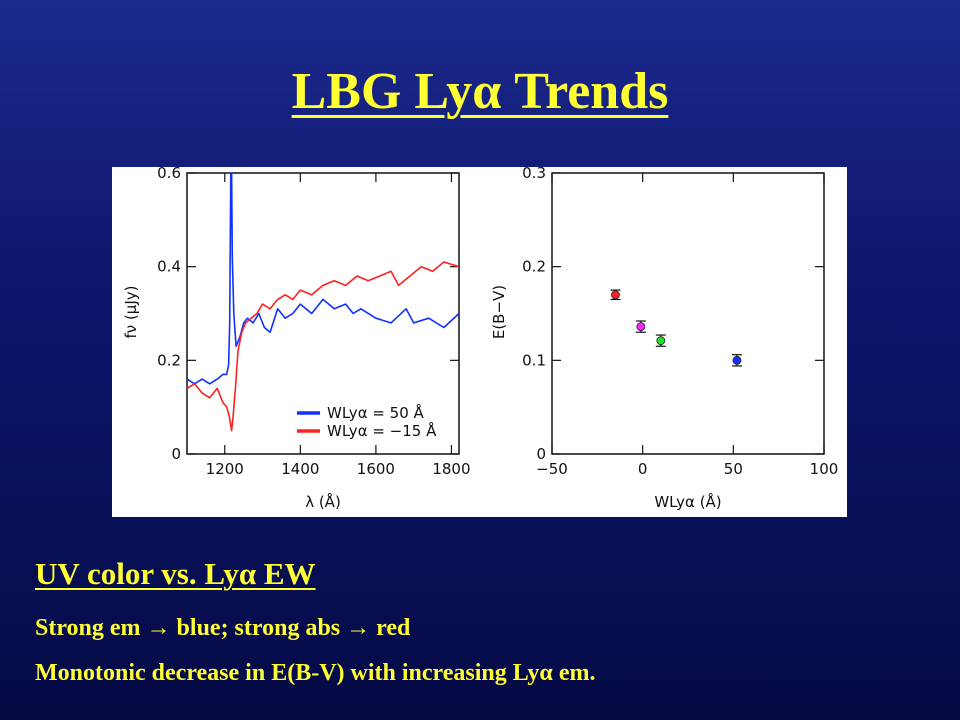  What do you see at coordinates (733, 469) in the screenshot?
I see `ebv-xtick-label: 50` at bounding box center [733, 469].